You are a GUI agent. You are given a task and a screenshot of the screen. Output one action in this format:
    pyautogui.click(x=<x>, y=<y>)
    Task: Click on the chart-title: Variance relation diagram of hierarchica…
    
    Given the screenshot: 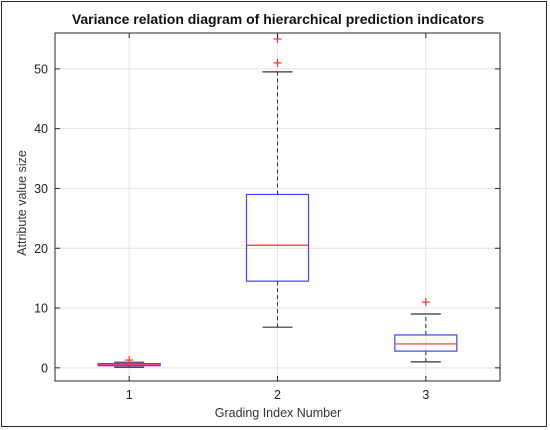 What is the action you would take?
    pyautogui.click(x=278, y=19)
    